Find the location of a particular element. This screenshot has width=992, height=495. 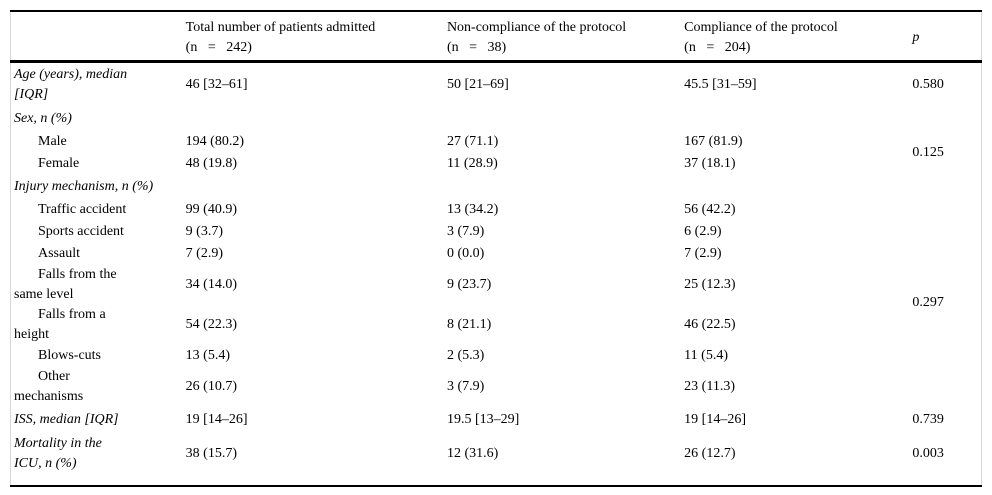

cell-total: 19 [14–26] is located at coordinates (216, 419).